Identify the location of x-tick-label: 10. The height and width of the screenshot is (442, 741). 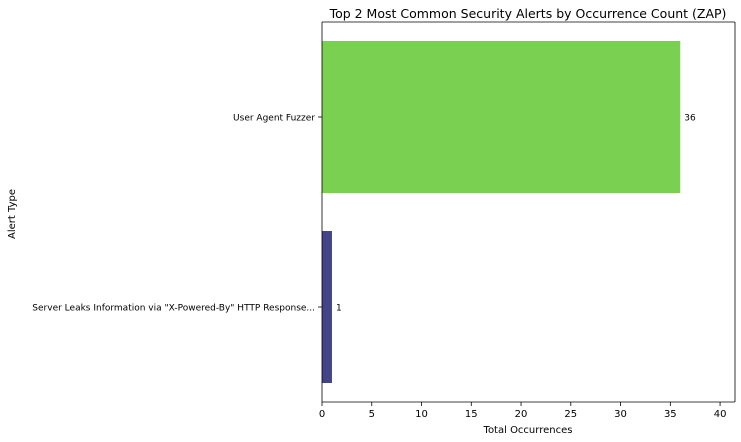
(421, 414).